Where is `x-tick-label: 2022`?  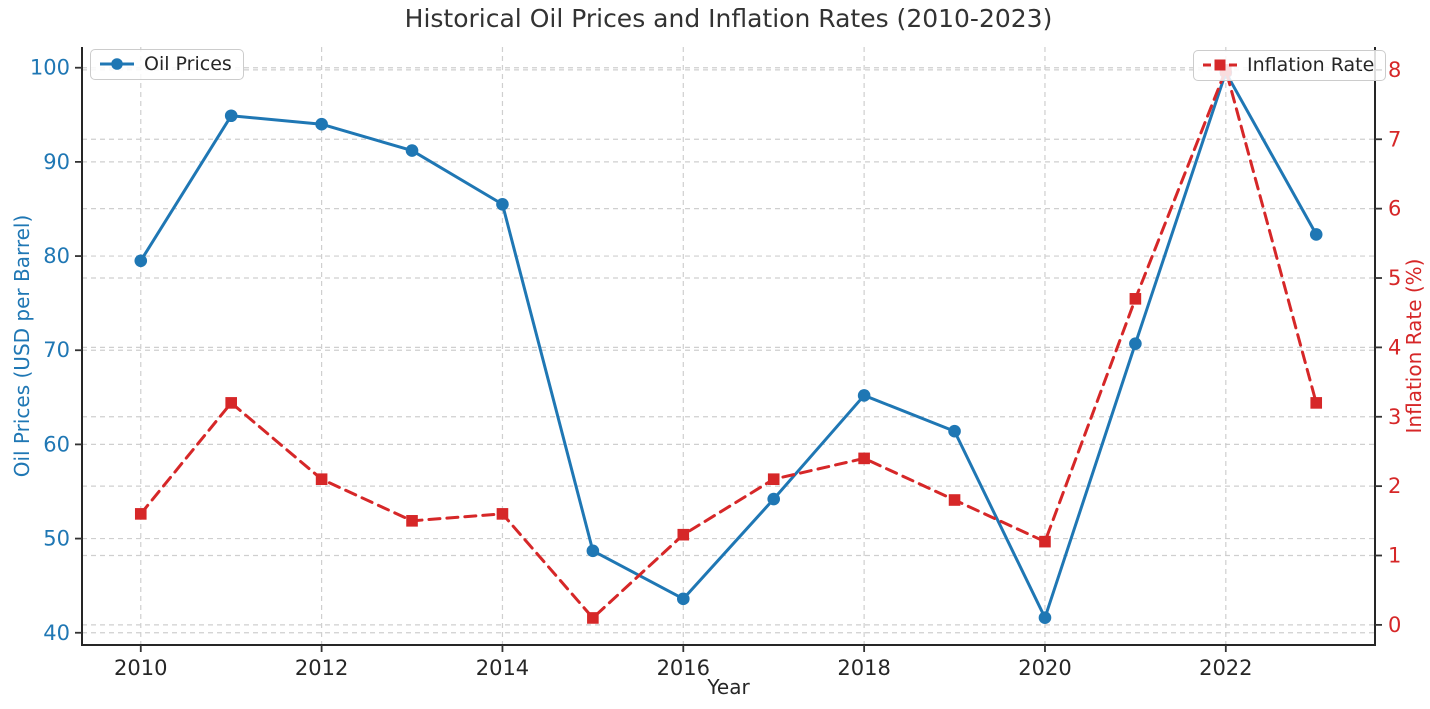
x-tick-label: 2022 is located at coordinates (1225, 668).